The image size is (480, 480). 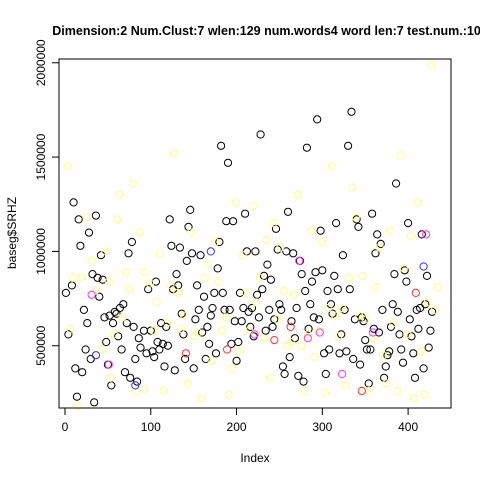 What do you see at coordinates (65, 427) in the screenshot?
I see `x-tick-label: 0` at bounding box center [65, 427].